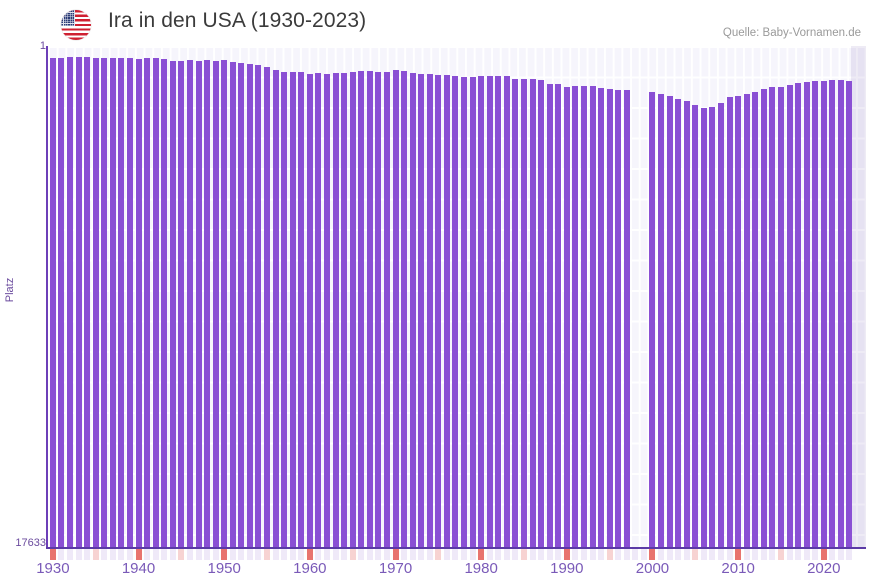 The image size is (873, 587). I want to click on x-axis-tick-label: 1980, so click(481, 568).